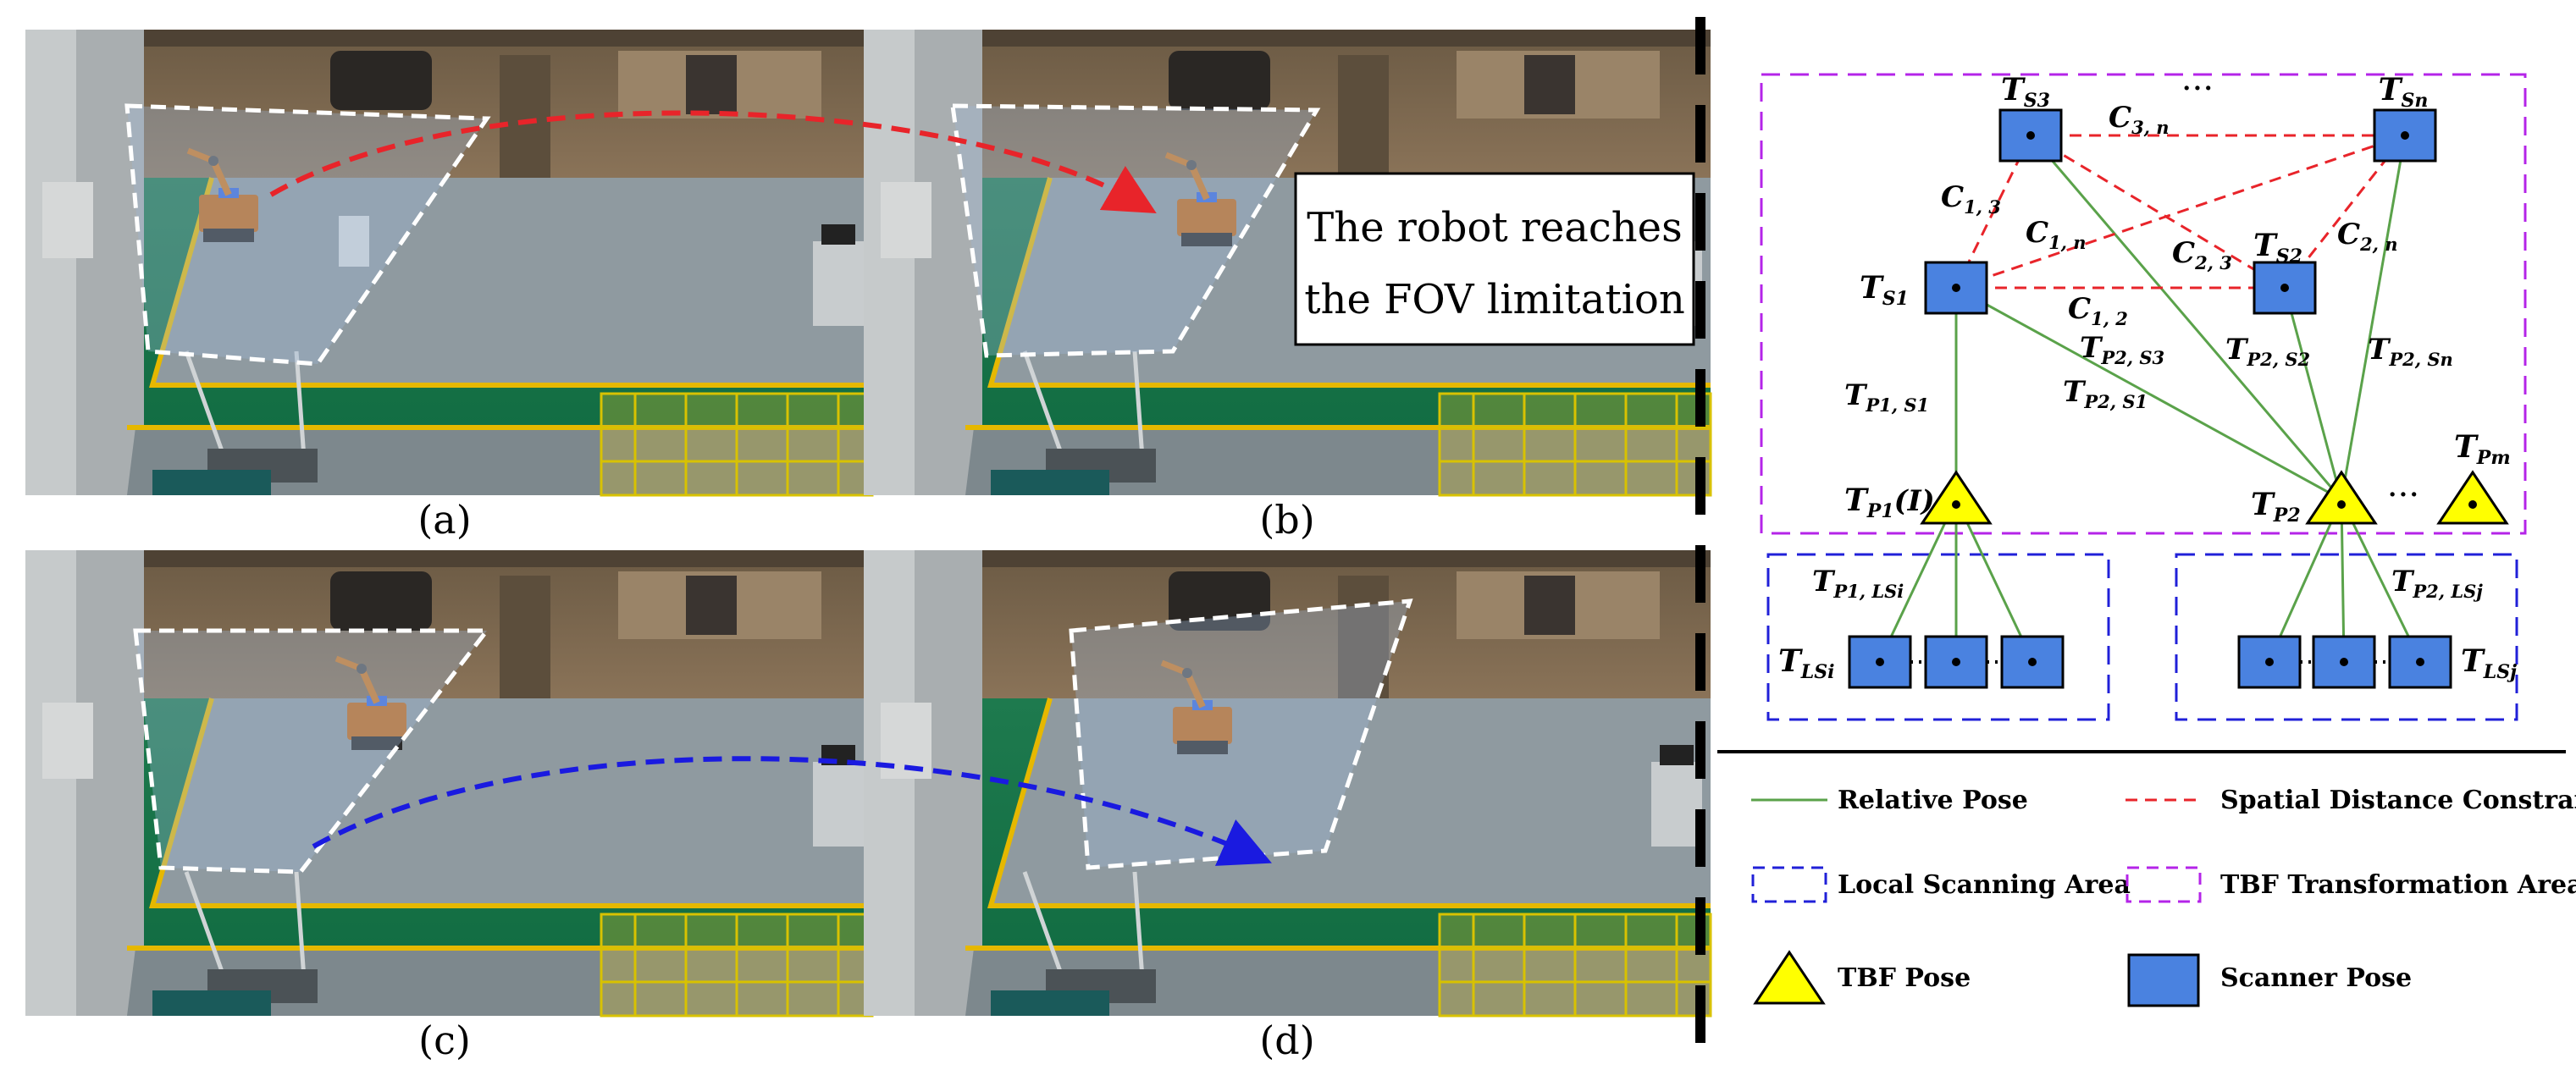 Image resolution: width=2576 pixels, height=1081 pixels. I want to click on label-t-s2: TS2, so click(2277, 247).